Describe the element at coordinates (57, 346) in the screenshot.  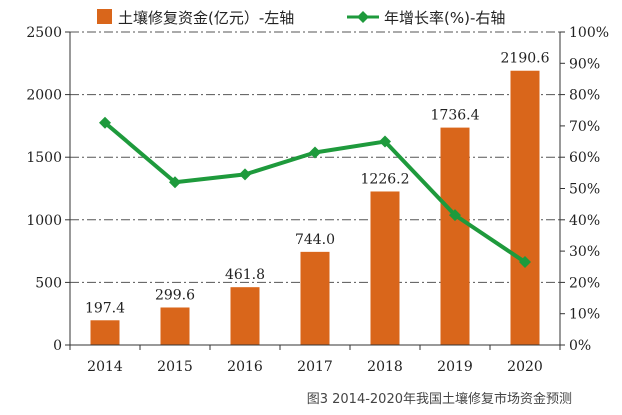
I see `y-left-tick-label: 0` at that location.